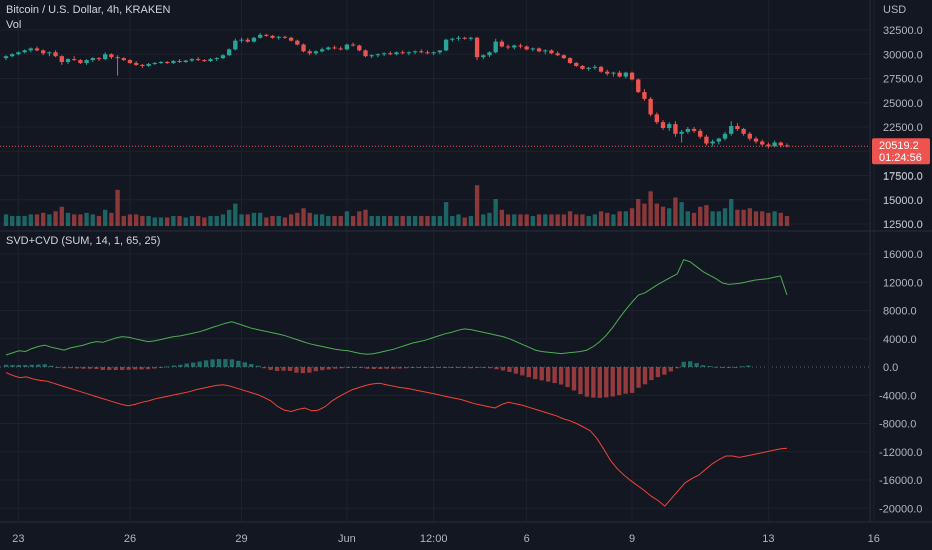 This screenshot has width=932, height=550. What do you see at coordinates (130, 539) in the screenshot?
I see `time-tick-label: 26` at bounding box center [130, 539].